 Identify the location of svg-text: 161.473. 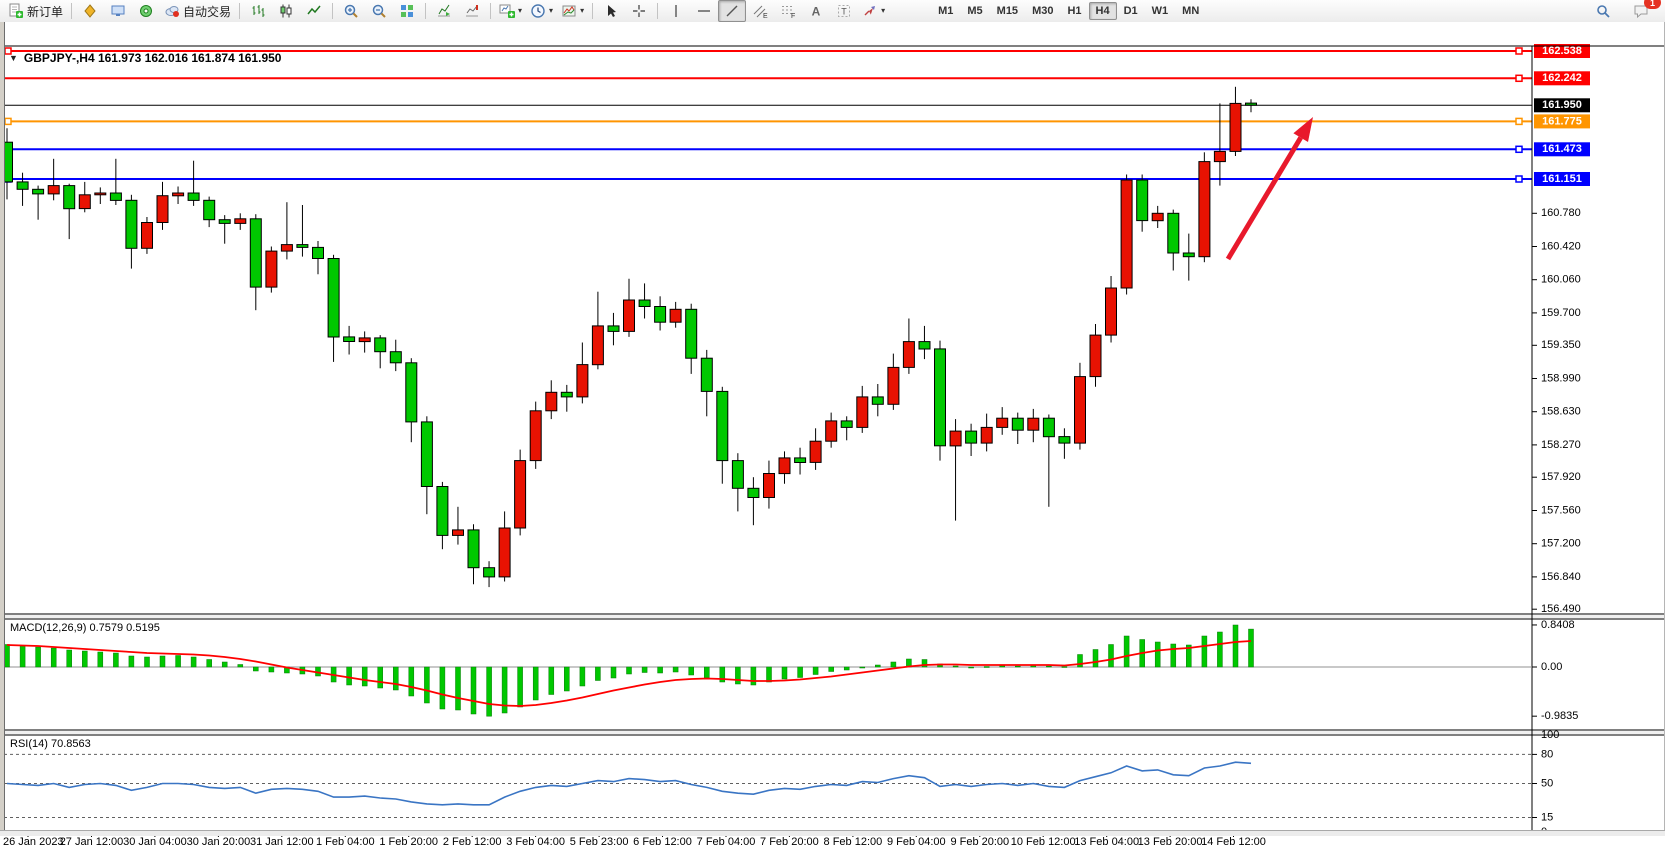
(1562, 149).